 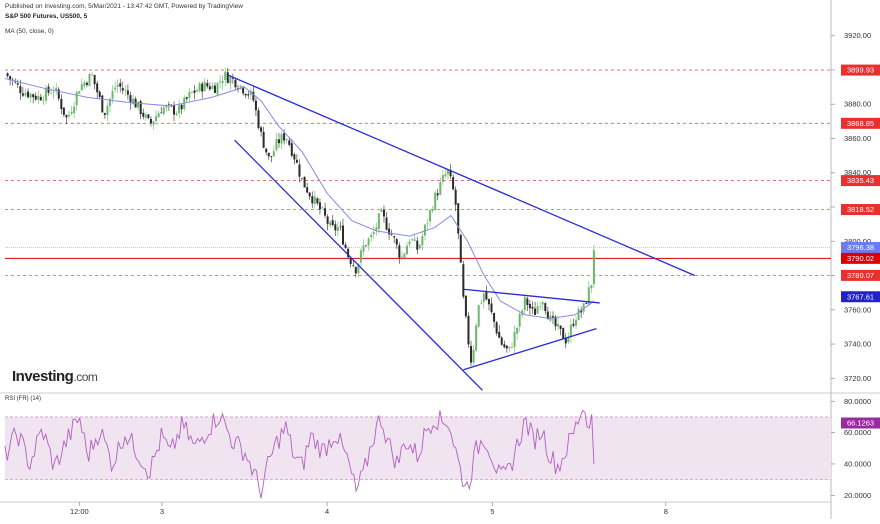 What do you see at coordinates (418, 448) in the screenshot?
I see `rsi-band-group` at bounding box center [418, 448].